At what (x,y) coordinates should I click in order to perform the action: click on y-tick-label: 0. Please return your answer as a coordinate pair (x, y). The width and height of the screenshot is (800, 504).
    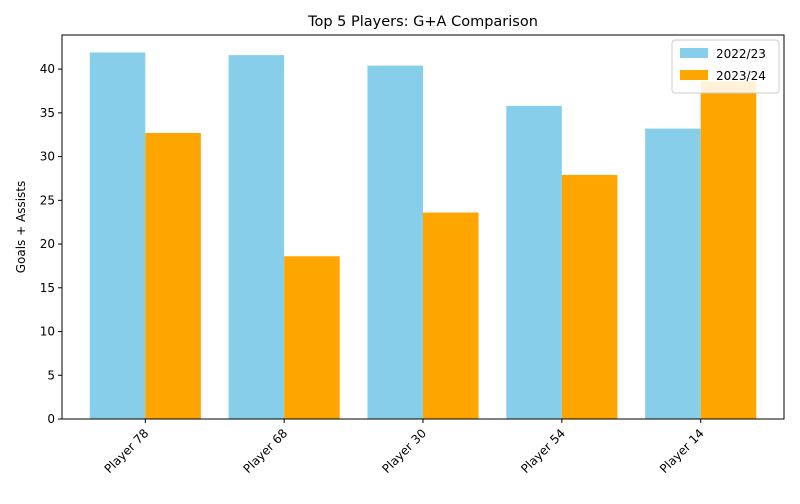
    Looking at the image, I should click on (51, 419).